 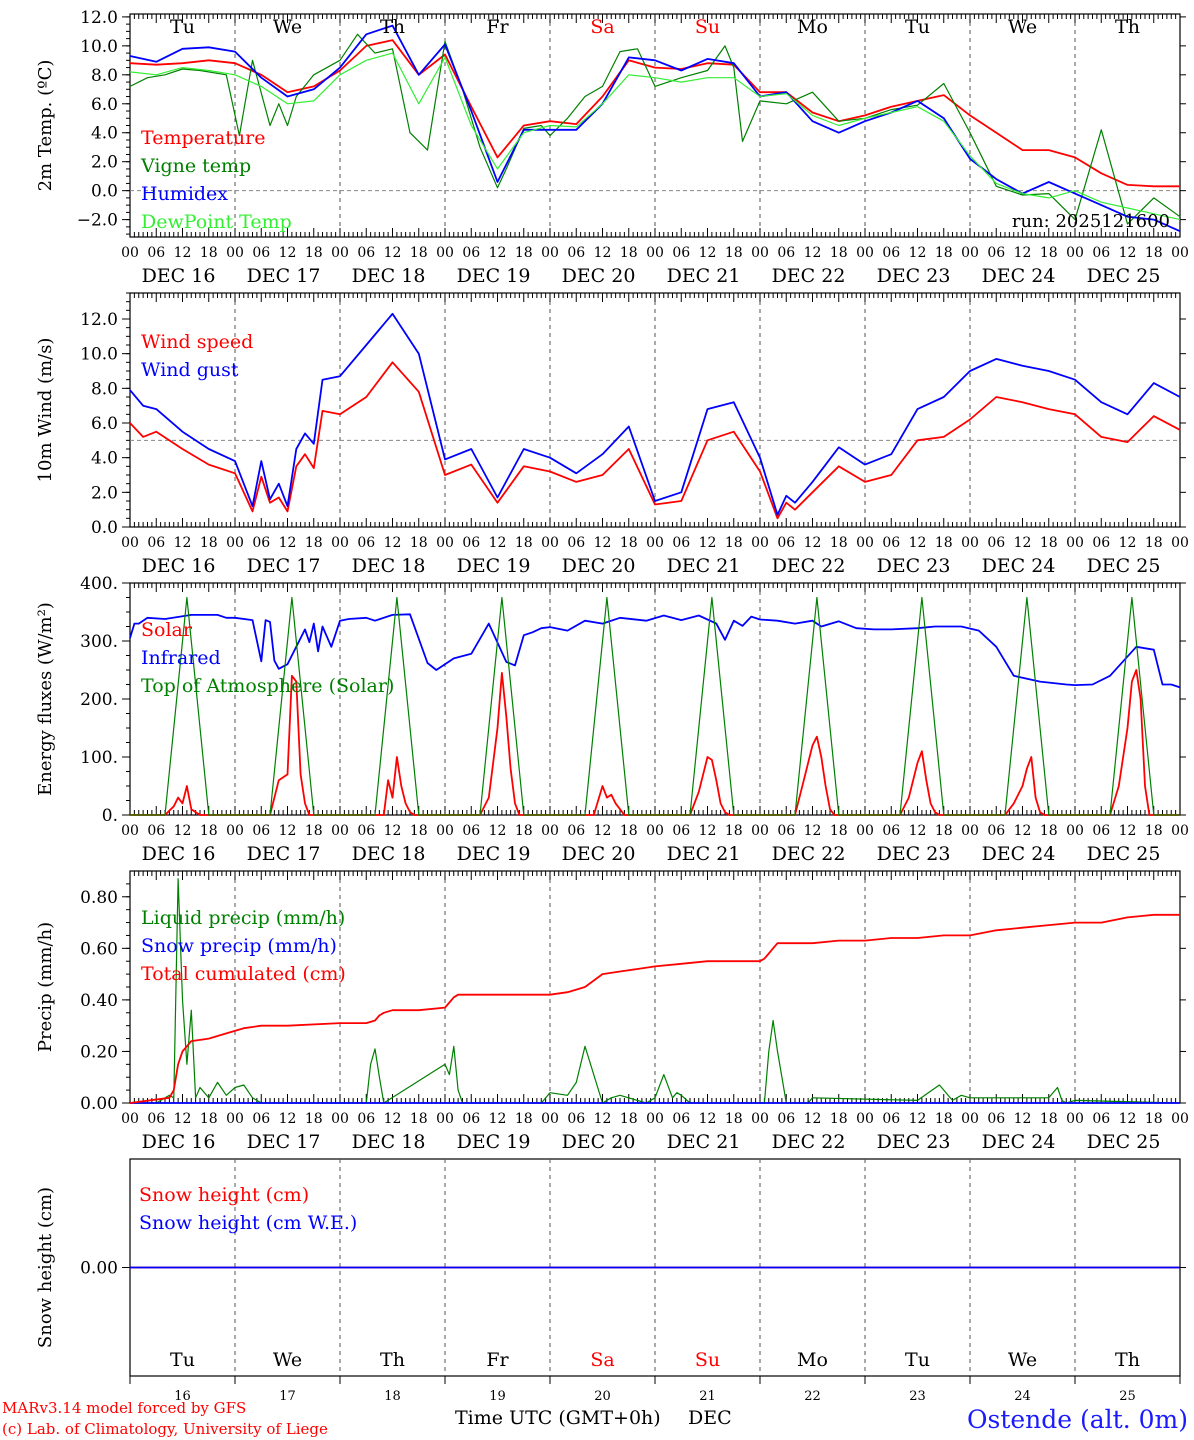 What do you see at coordinates (655, 414) in the screenshot?
I see `series-line-wind-gust` at bounding box center [655, 414].